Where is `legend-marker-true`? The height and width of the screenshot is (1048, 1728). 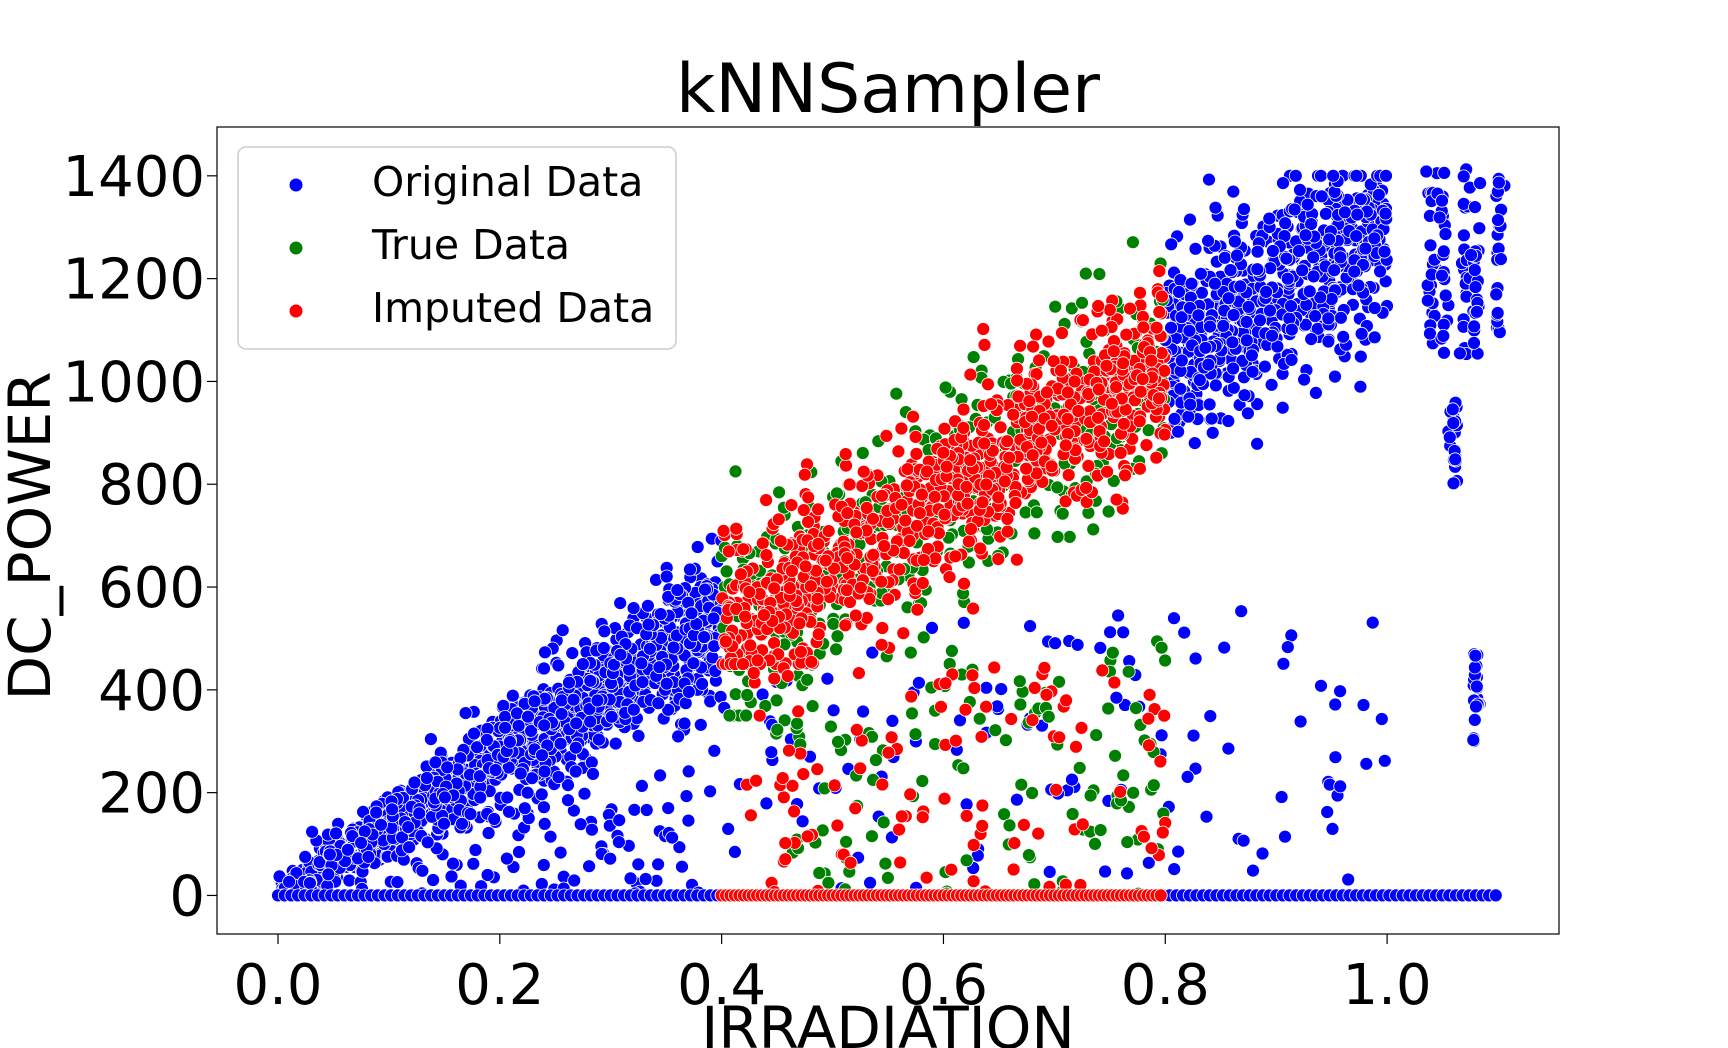
legend-marker-true is located at coordinates (296, 248).